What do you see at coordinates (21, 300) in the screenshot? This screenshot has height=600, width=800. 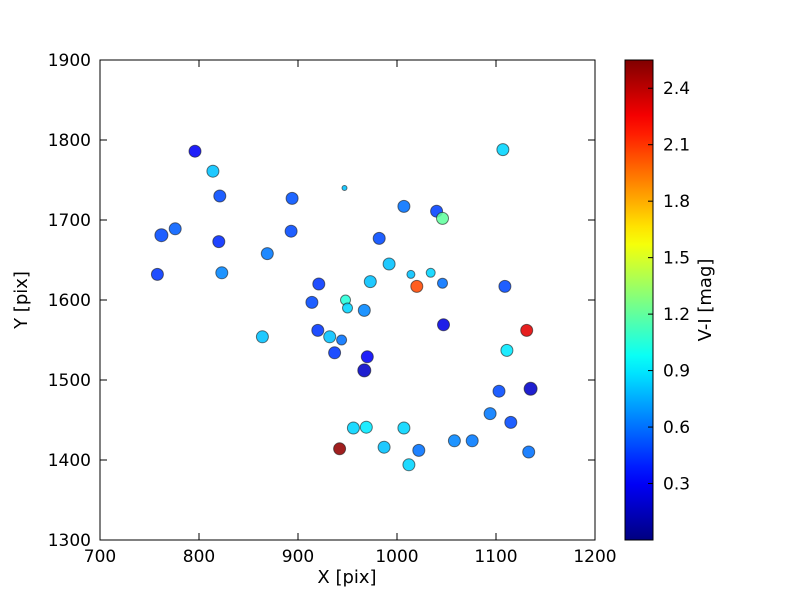 I see `y-axis-label: Y [pix]` at bounding box center [21, 300].